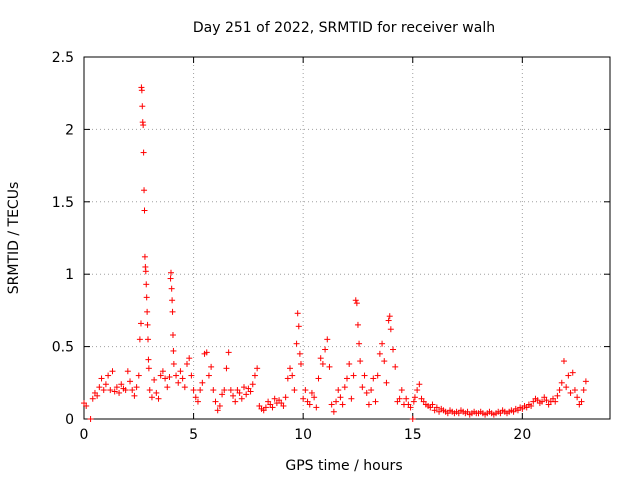  I want to click on x-tick-label: 5, so click(193, 435).